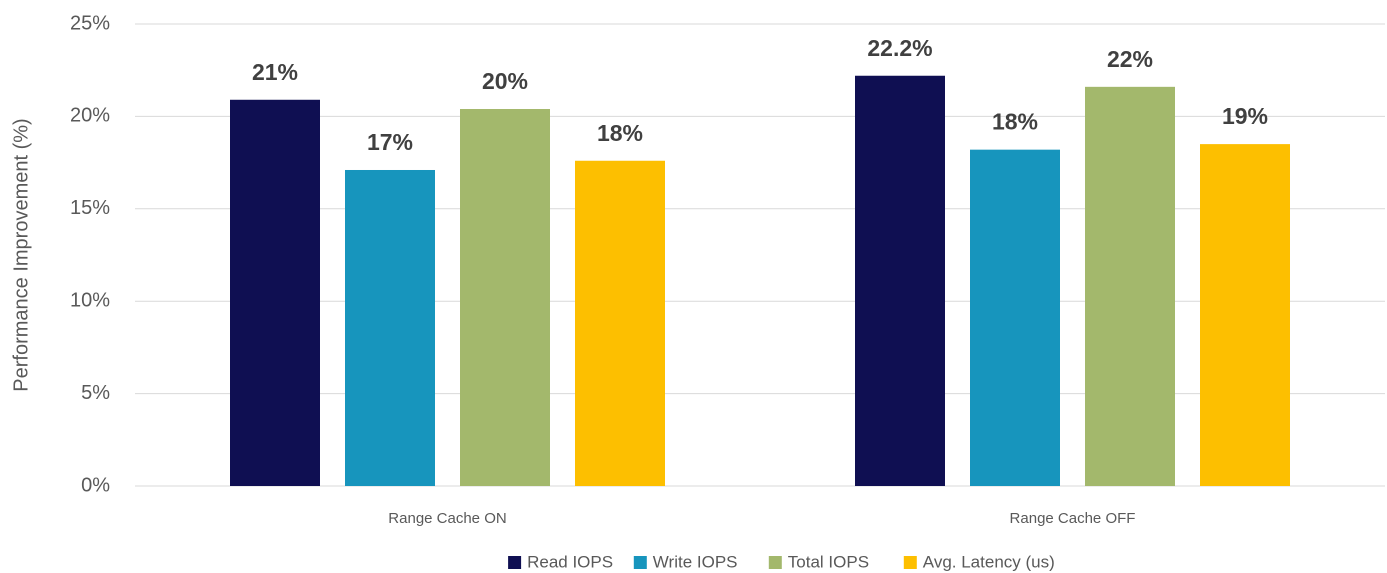 The image size is (1387, 573). I want to click on data-label: 20%, so click(505, 81).